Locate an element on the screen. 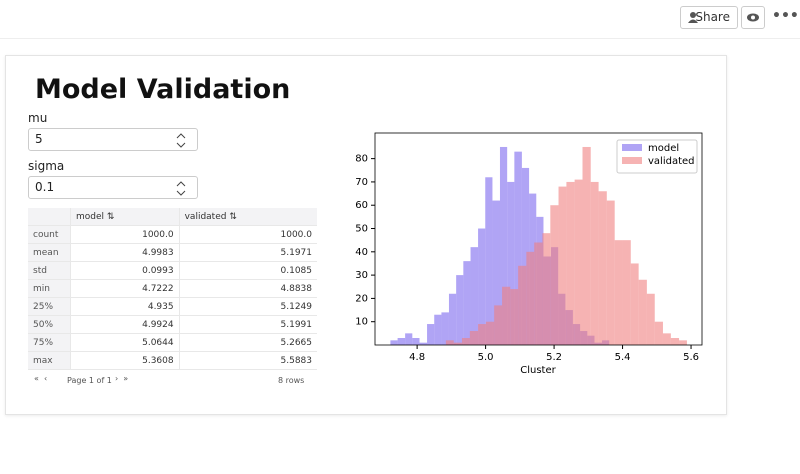 The height and width of the screenshot is (474, 800). column-header: model ⇅ is located at coordinates (125, 217).